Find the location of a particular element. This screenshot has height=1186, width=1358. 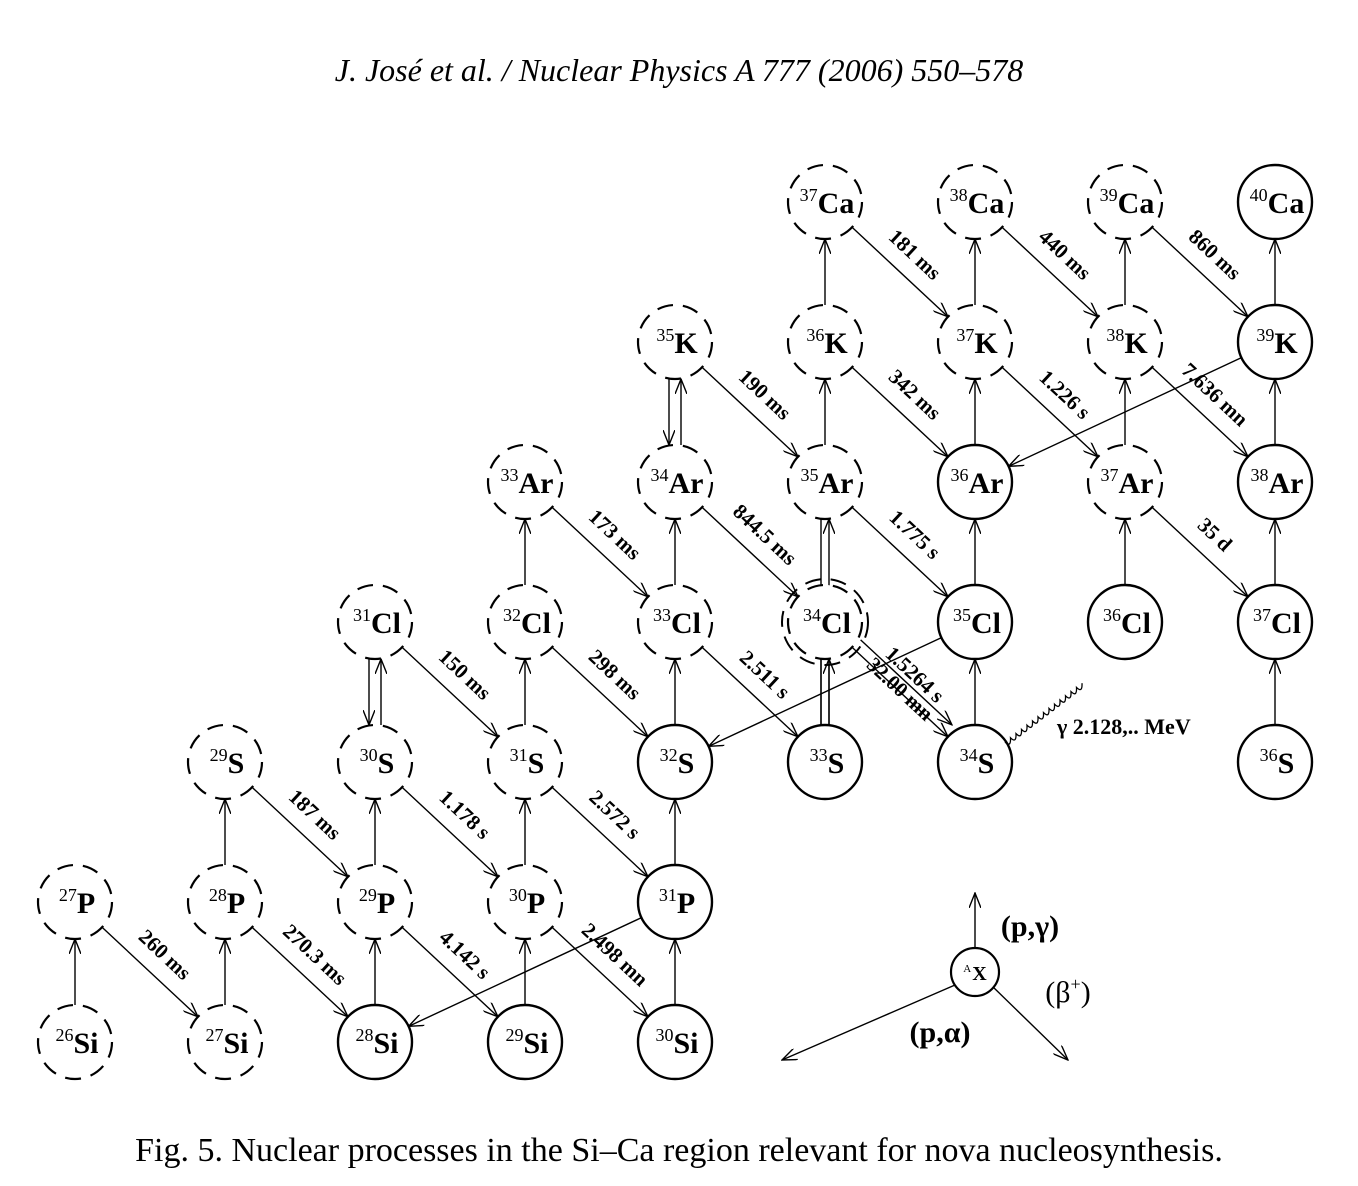

halflife-label: 181 ms is located at coordinates (915, 254).